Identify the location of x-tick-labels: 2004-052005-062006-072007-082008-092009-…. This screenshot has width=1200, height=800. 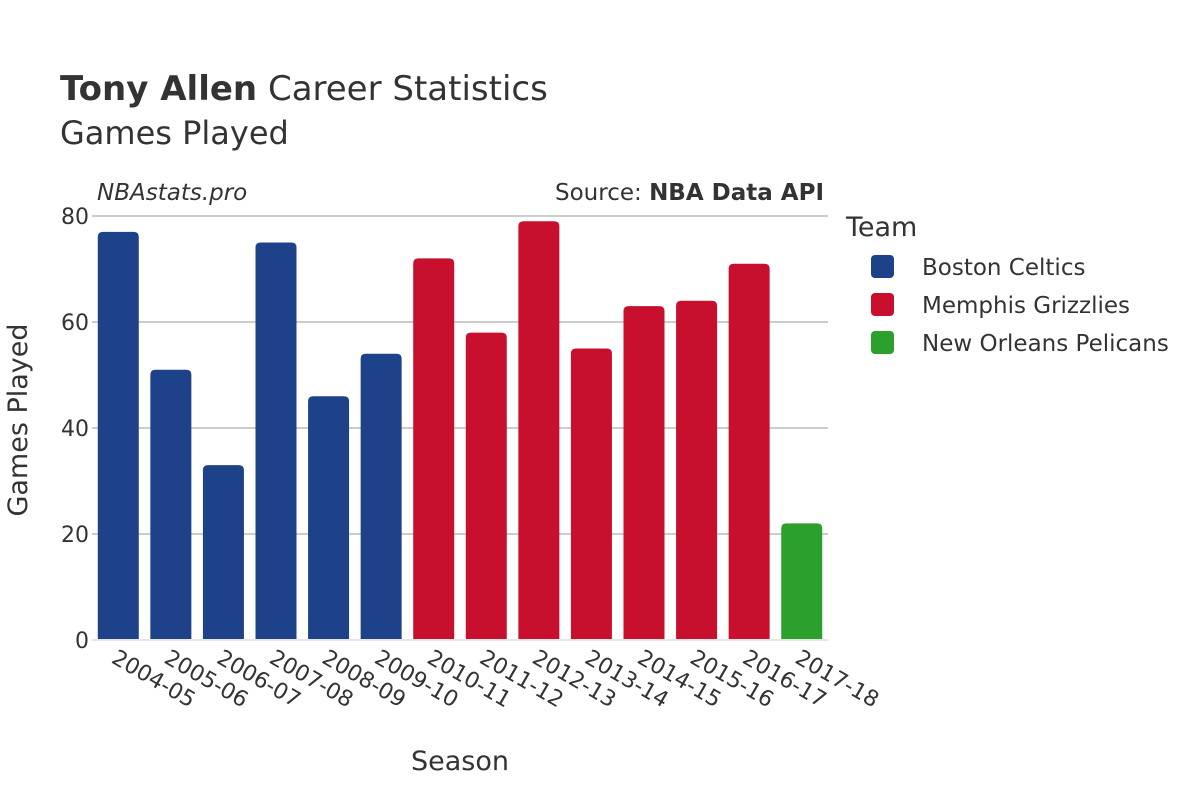
(495, 680).